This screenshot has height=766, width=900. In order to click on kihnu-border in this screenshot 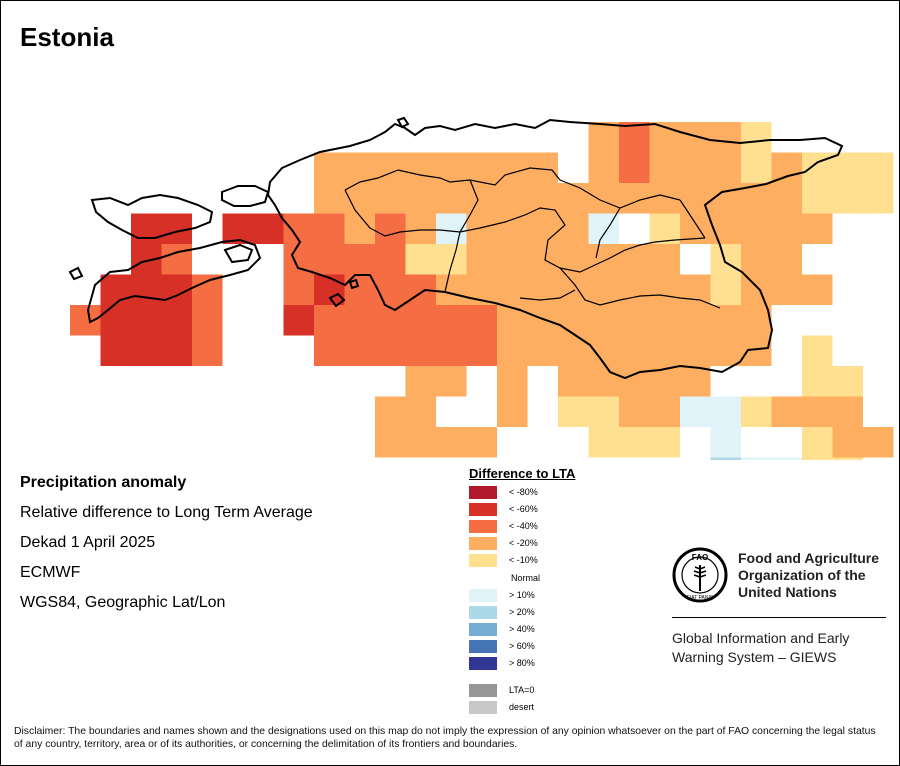, I will do `click(337, 300)`.